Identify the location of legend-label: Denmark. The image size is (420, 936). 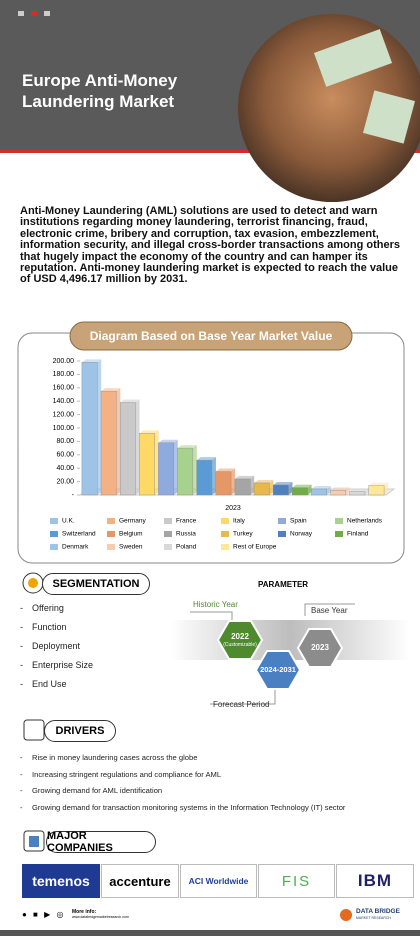
(75, 547).